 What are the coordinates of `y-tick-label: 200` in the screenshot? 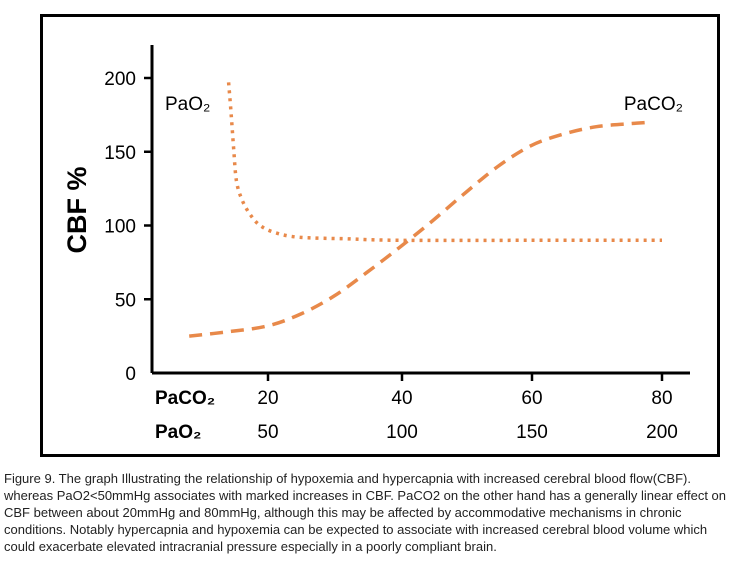 It's located at (120, 79).